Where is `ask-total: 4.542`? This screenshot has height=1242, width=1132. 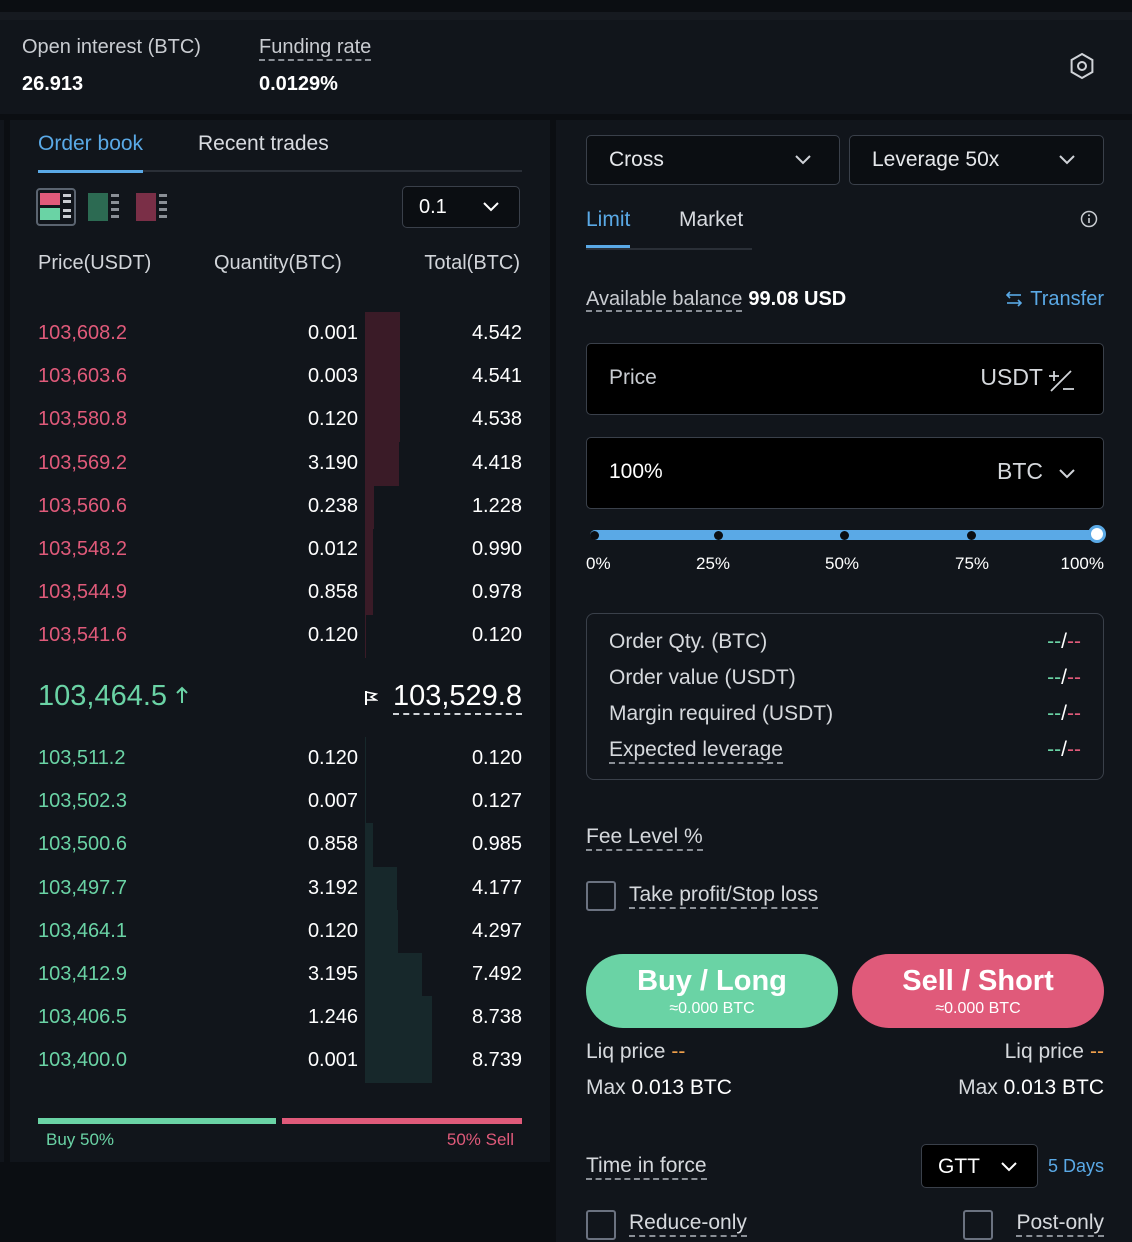 ask-total: 4.542 is located at coordinates (496, 333).